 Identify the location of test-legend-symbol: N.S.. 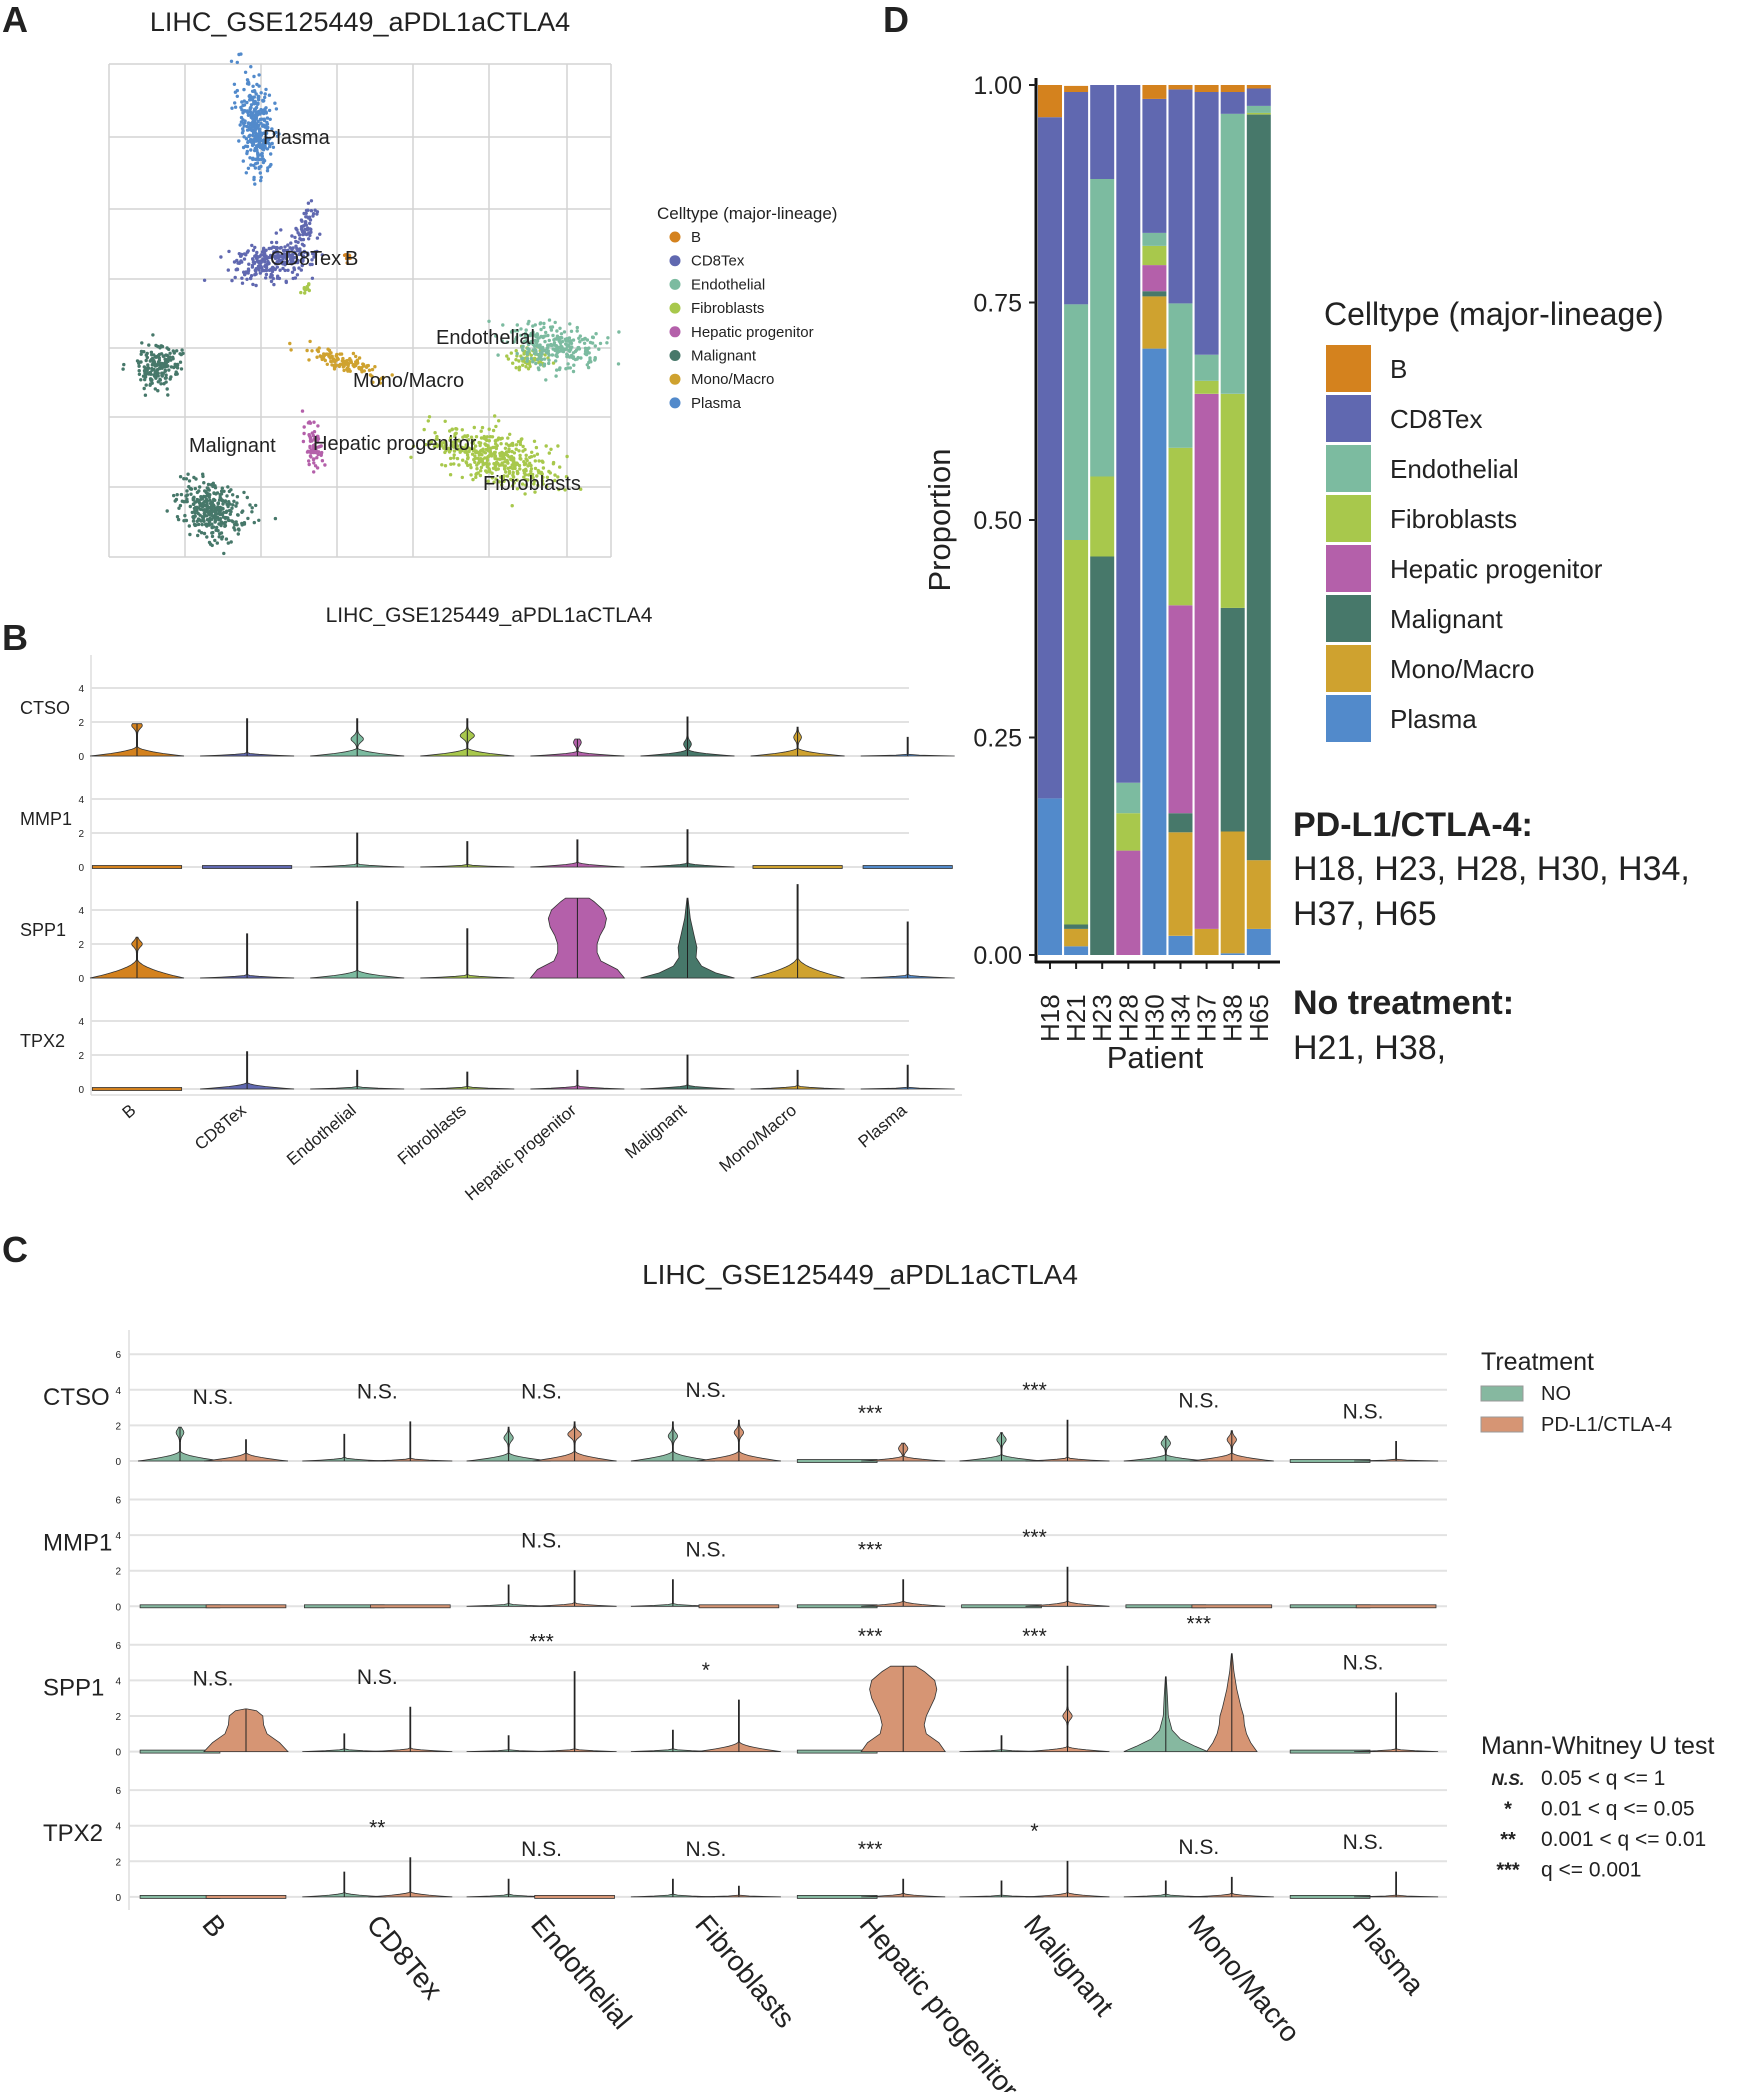
(1507, 1779).